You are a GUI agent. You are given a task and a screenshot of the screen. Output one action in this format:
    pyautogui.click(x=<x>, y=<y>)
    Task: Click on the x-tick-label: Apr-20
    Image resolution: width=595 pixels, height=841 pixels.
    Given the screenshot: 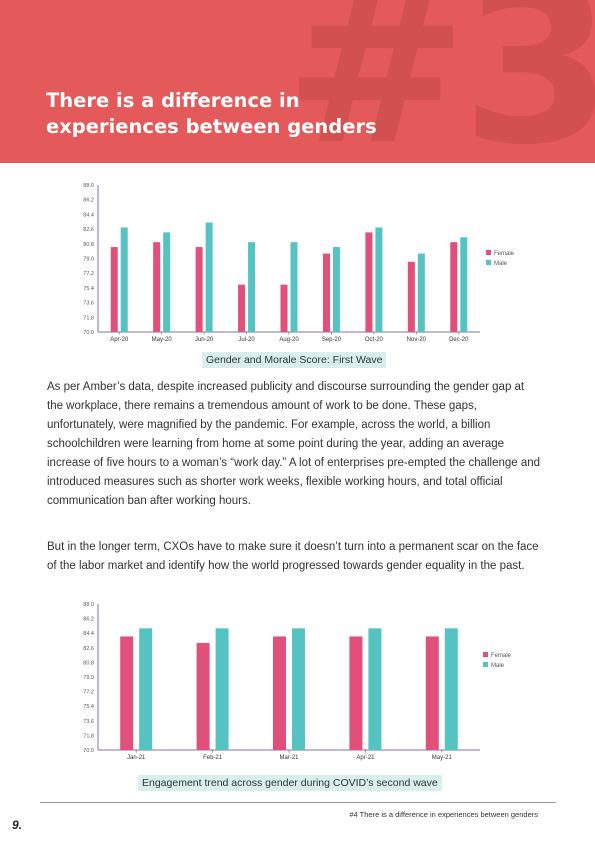 What is the action you would take?
    pyautogui.click(x=119, y=340)
    